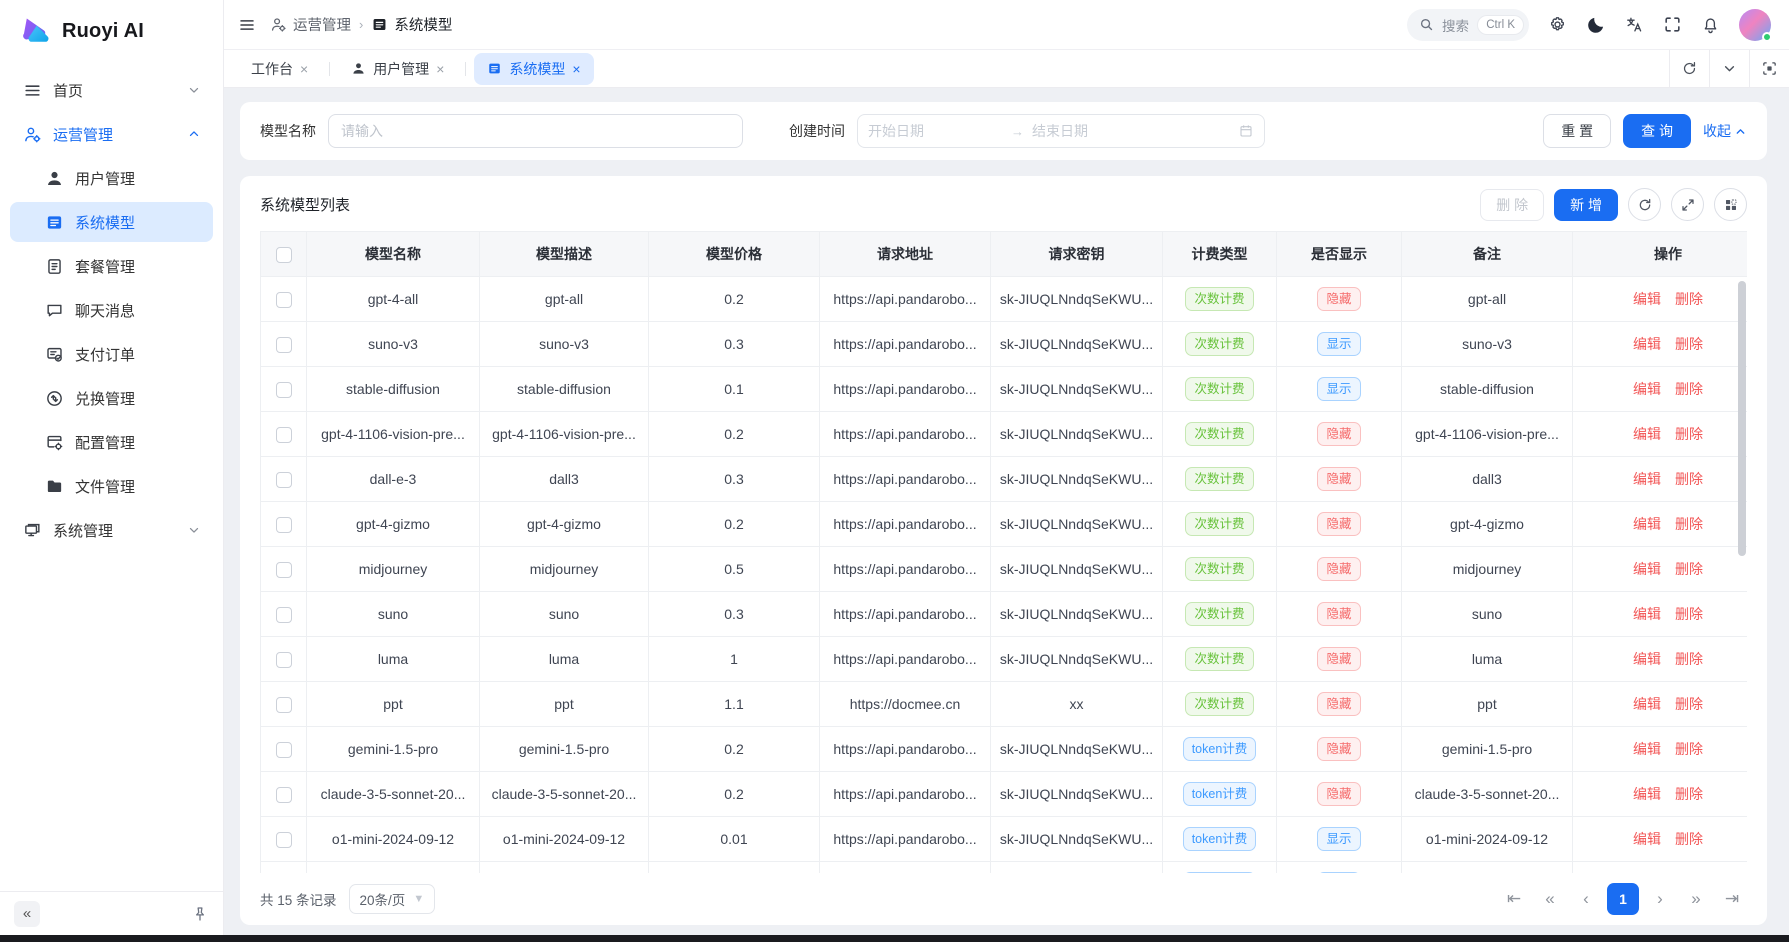 The height and width of the screenshot is (942, 1789). What do you see at coordinates (200, 914) in the screenshot?
I see `pin-icon` at bounding box center [200, 914].